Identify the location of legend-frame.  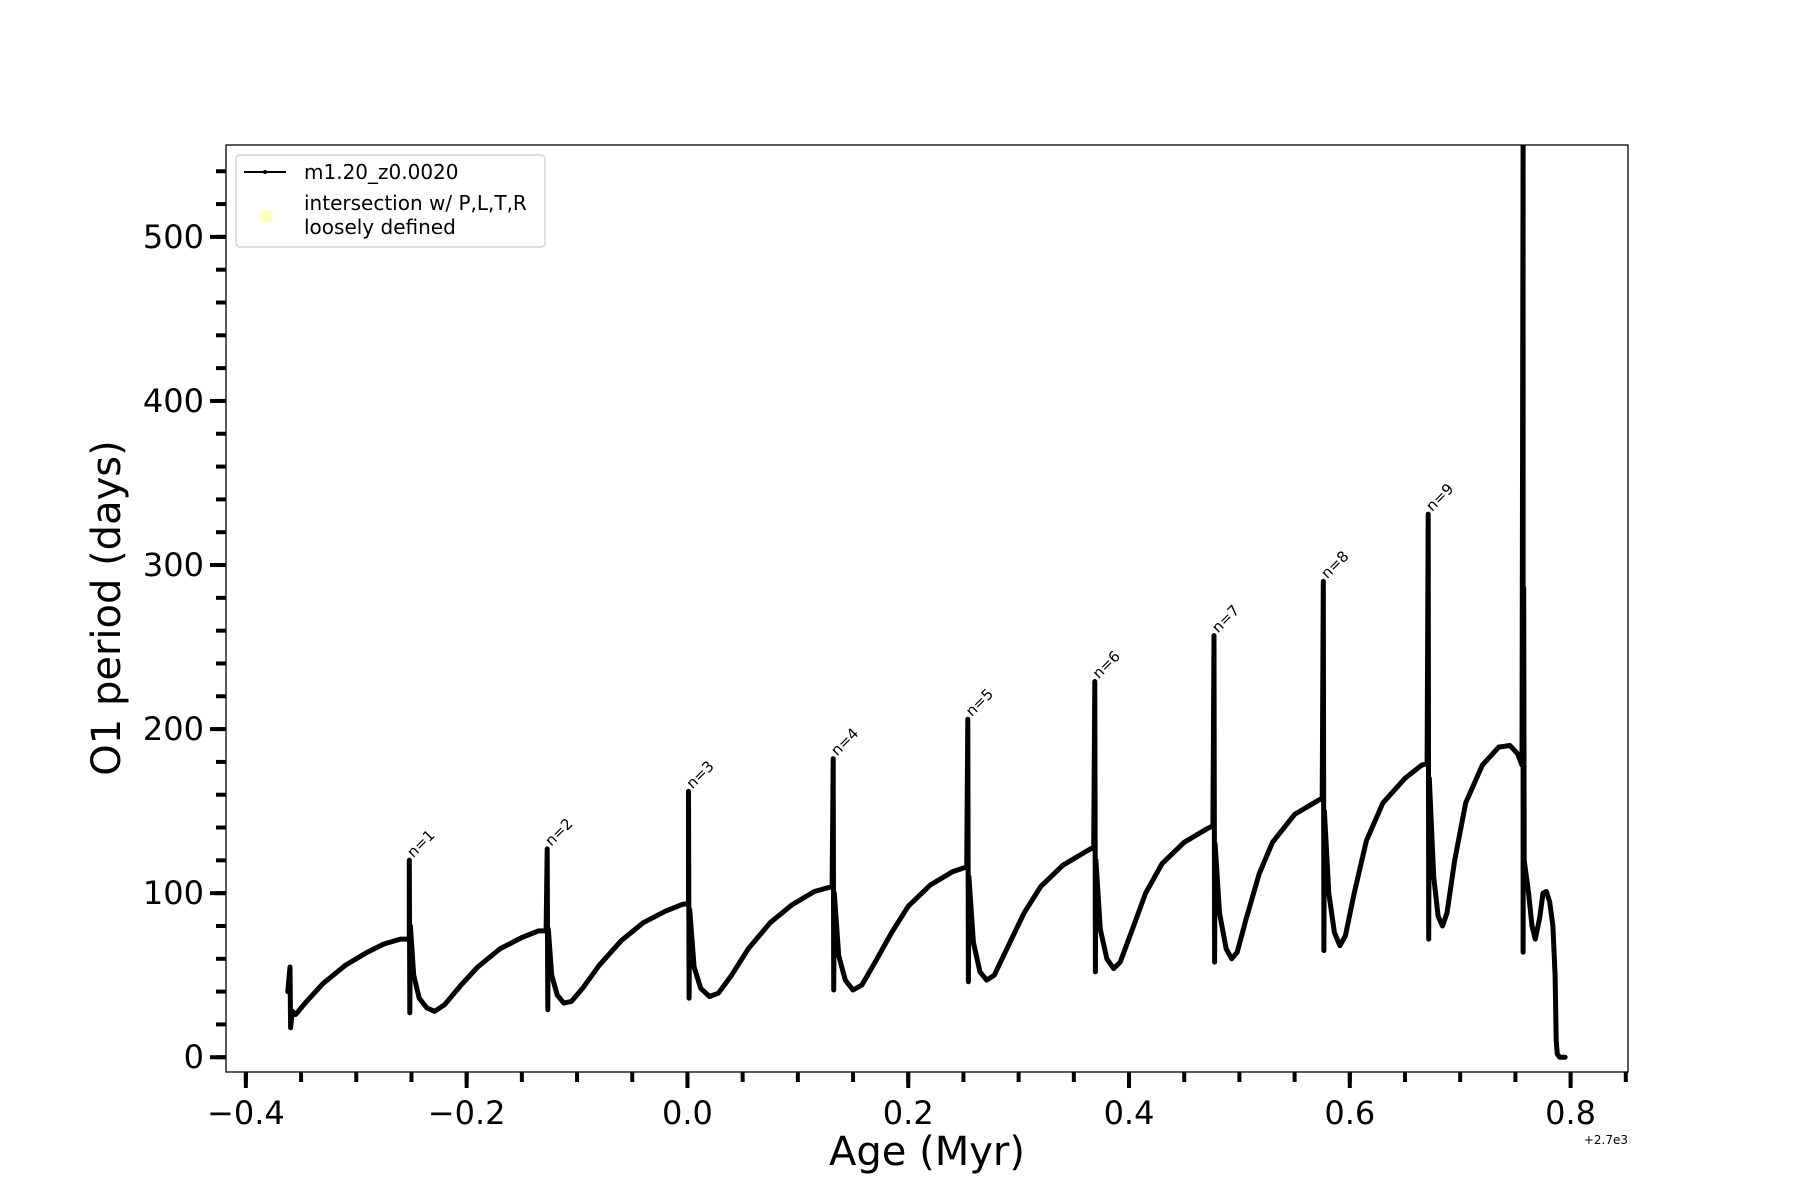
(390, 201).